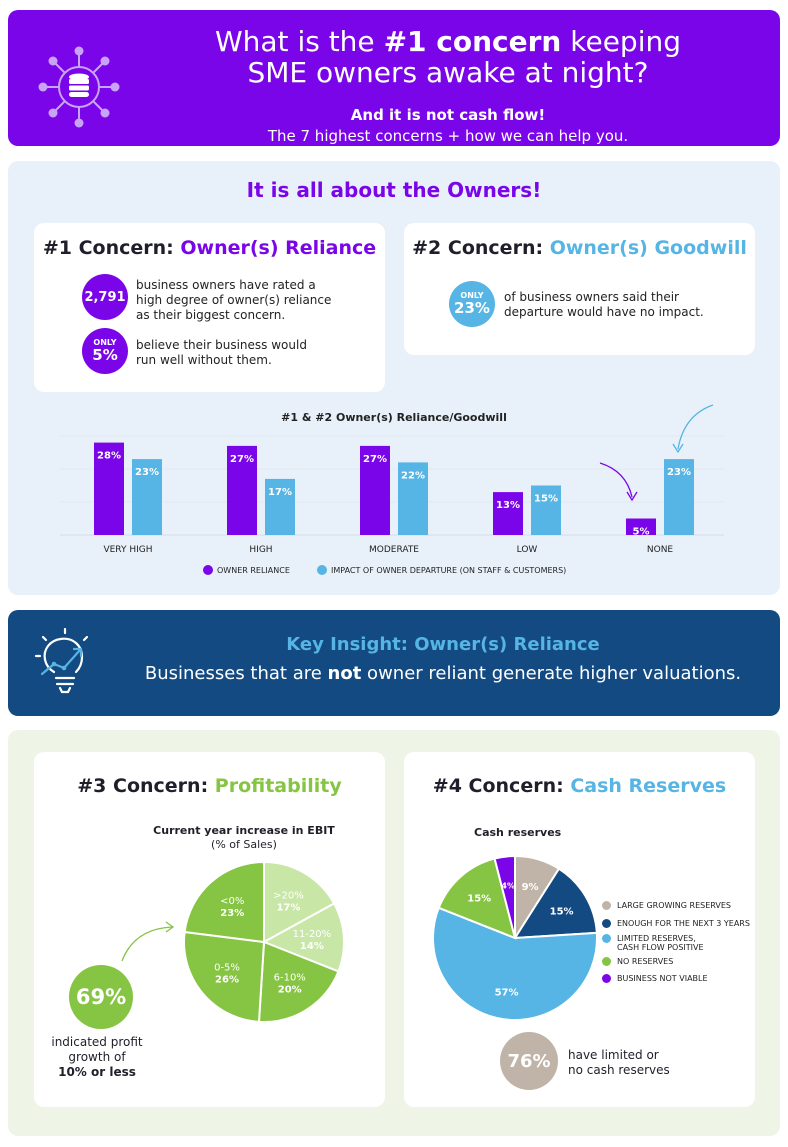  What do you see at coordinates (616, 480) in the screenshot?
I see `arrow-to-none-purple` at bounding box center [616, 480].